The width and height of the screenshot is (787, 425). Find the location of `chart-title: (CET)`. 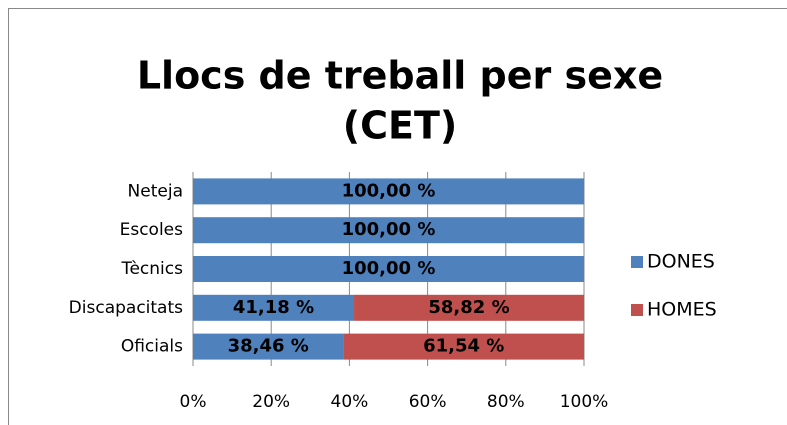

chart-title: (CET) is located at coordinates (400, 126).